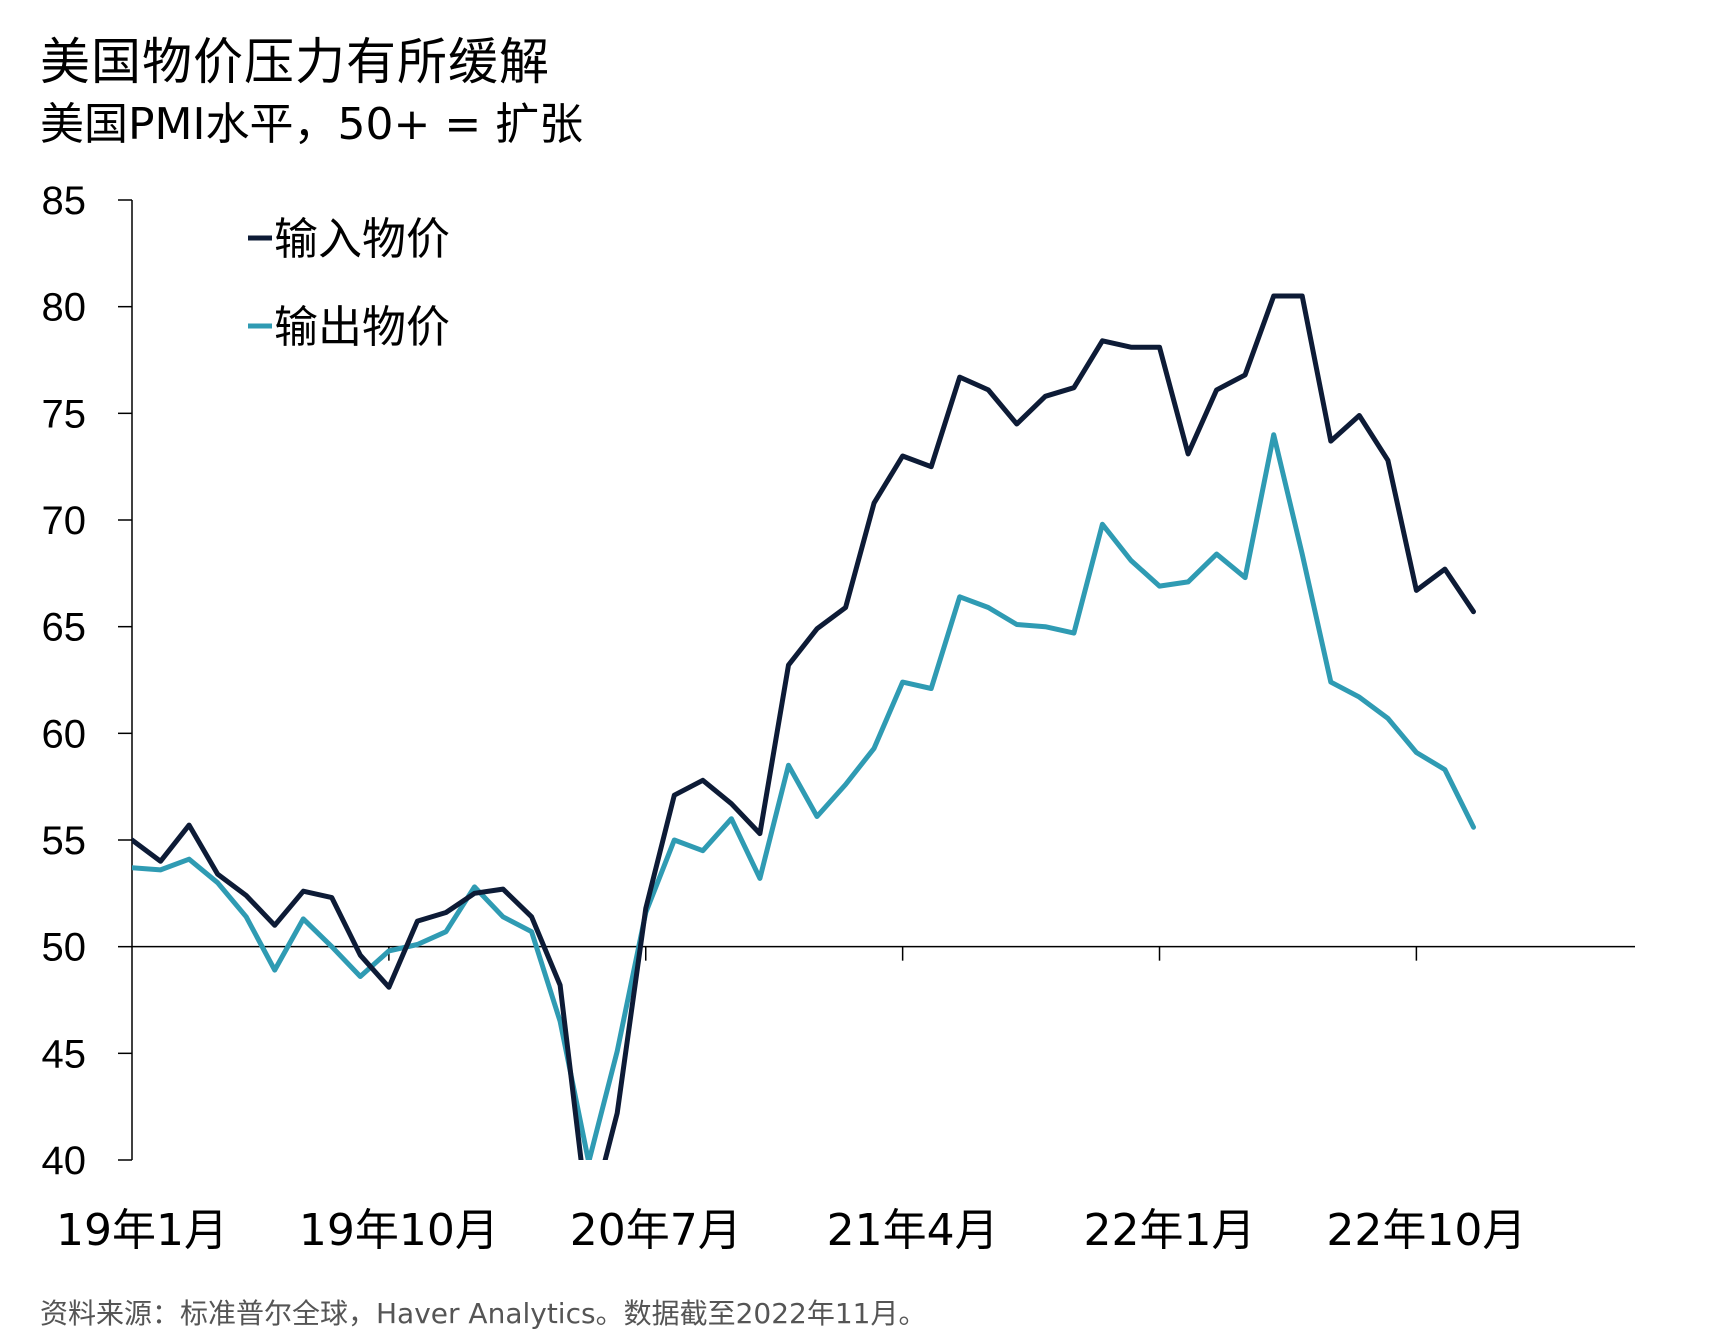  Describe the element at coordinates (64, 628) in the screenshot. I see `y-tick-label: 65` at that location.